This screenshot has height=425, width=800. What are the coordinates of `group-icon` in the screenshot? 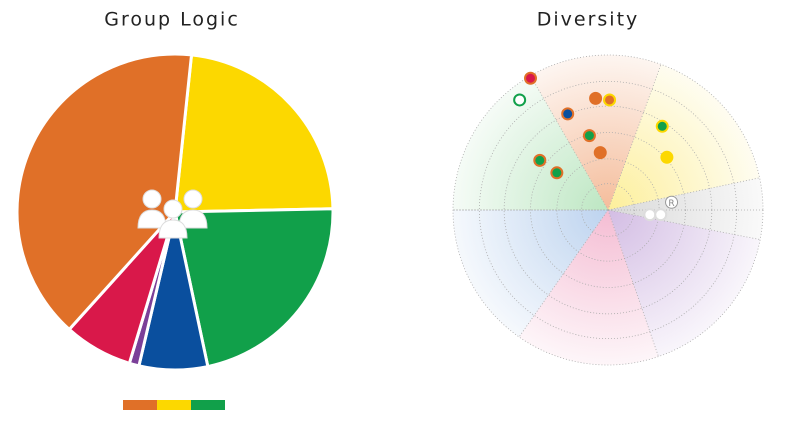 It's located at (172, 214).